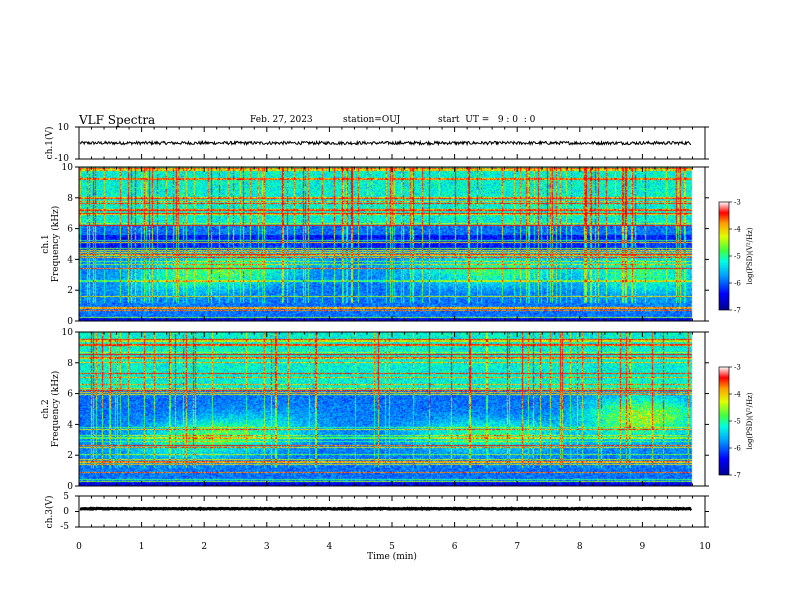 This screenshot has width=792, height=612. Describe the element at coordinates (204, 547) in the screenshot. I see `x-tick-label: 2` at that location.